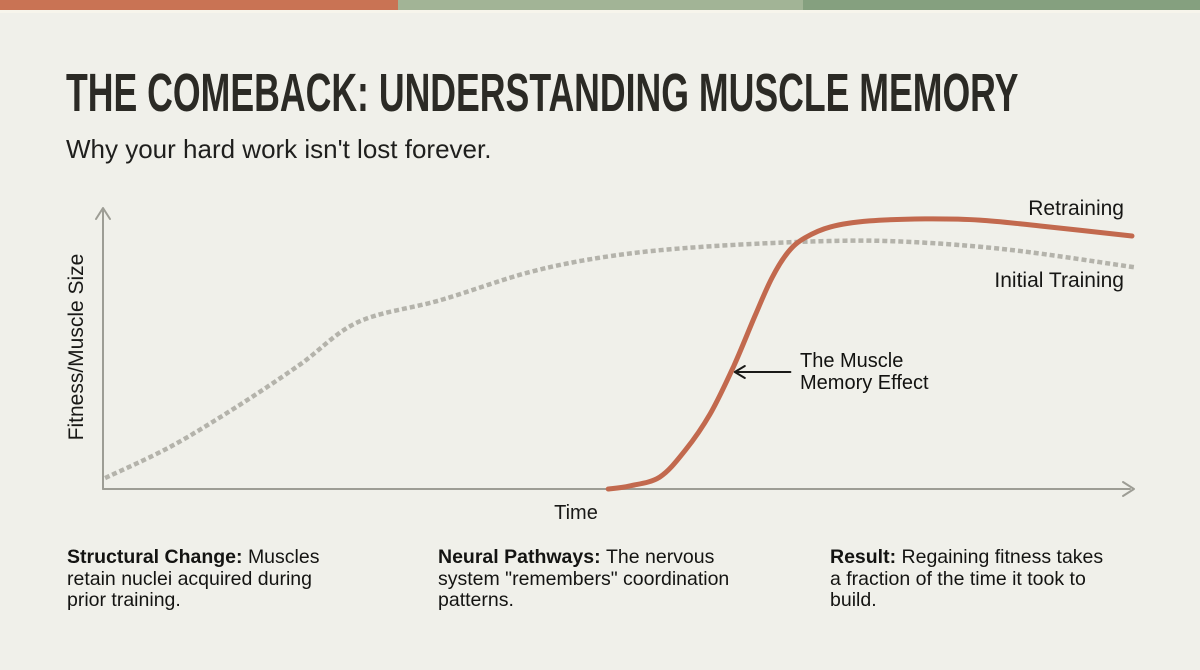  I want to click on accent-sage-light, so click(600, 5).